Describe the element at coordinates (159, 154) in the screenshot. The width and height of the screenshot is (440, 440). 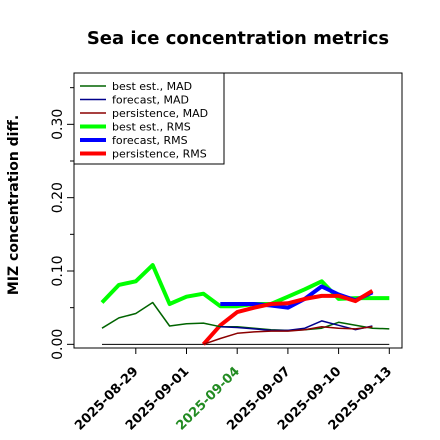
I see `legend-label: persistence, RMS` at that location.